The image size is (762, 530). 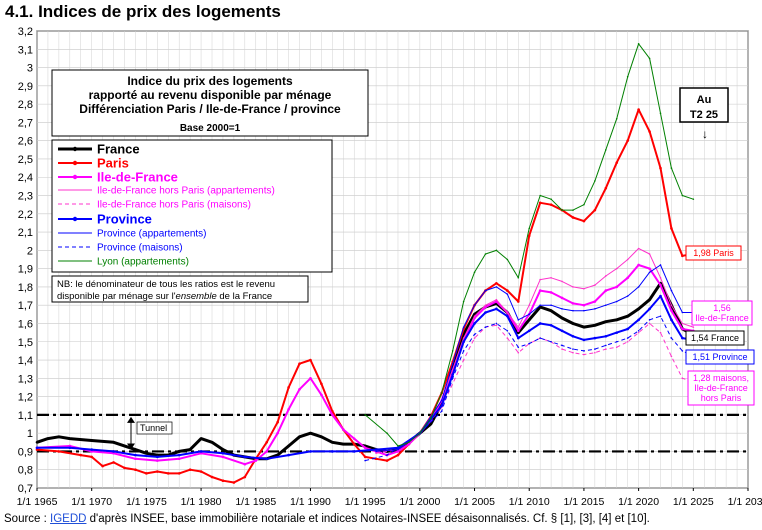 What do you see at coordinates (638, 502) in the screenshot?
I see `x-tick-label: 1/1 2020` at bounding box center [638, 502].